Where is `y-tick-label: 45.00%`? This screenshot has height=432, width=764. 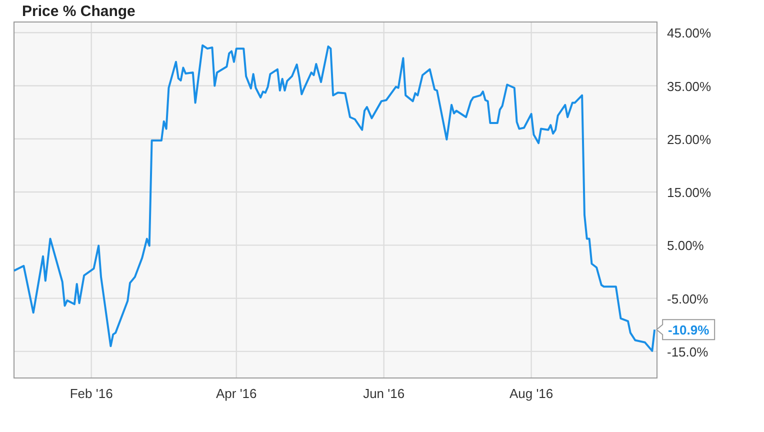 y-tick-label: 45.00% is located at coordinates (689, 33).